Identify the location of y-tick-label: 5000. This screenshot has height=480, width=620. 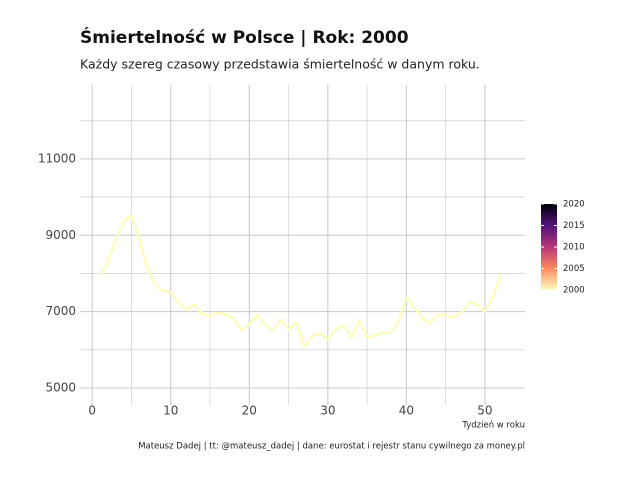
(60, 388).